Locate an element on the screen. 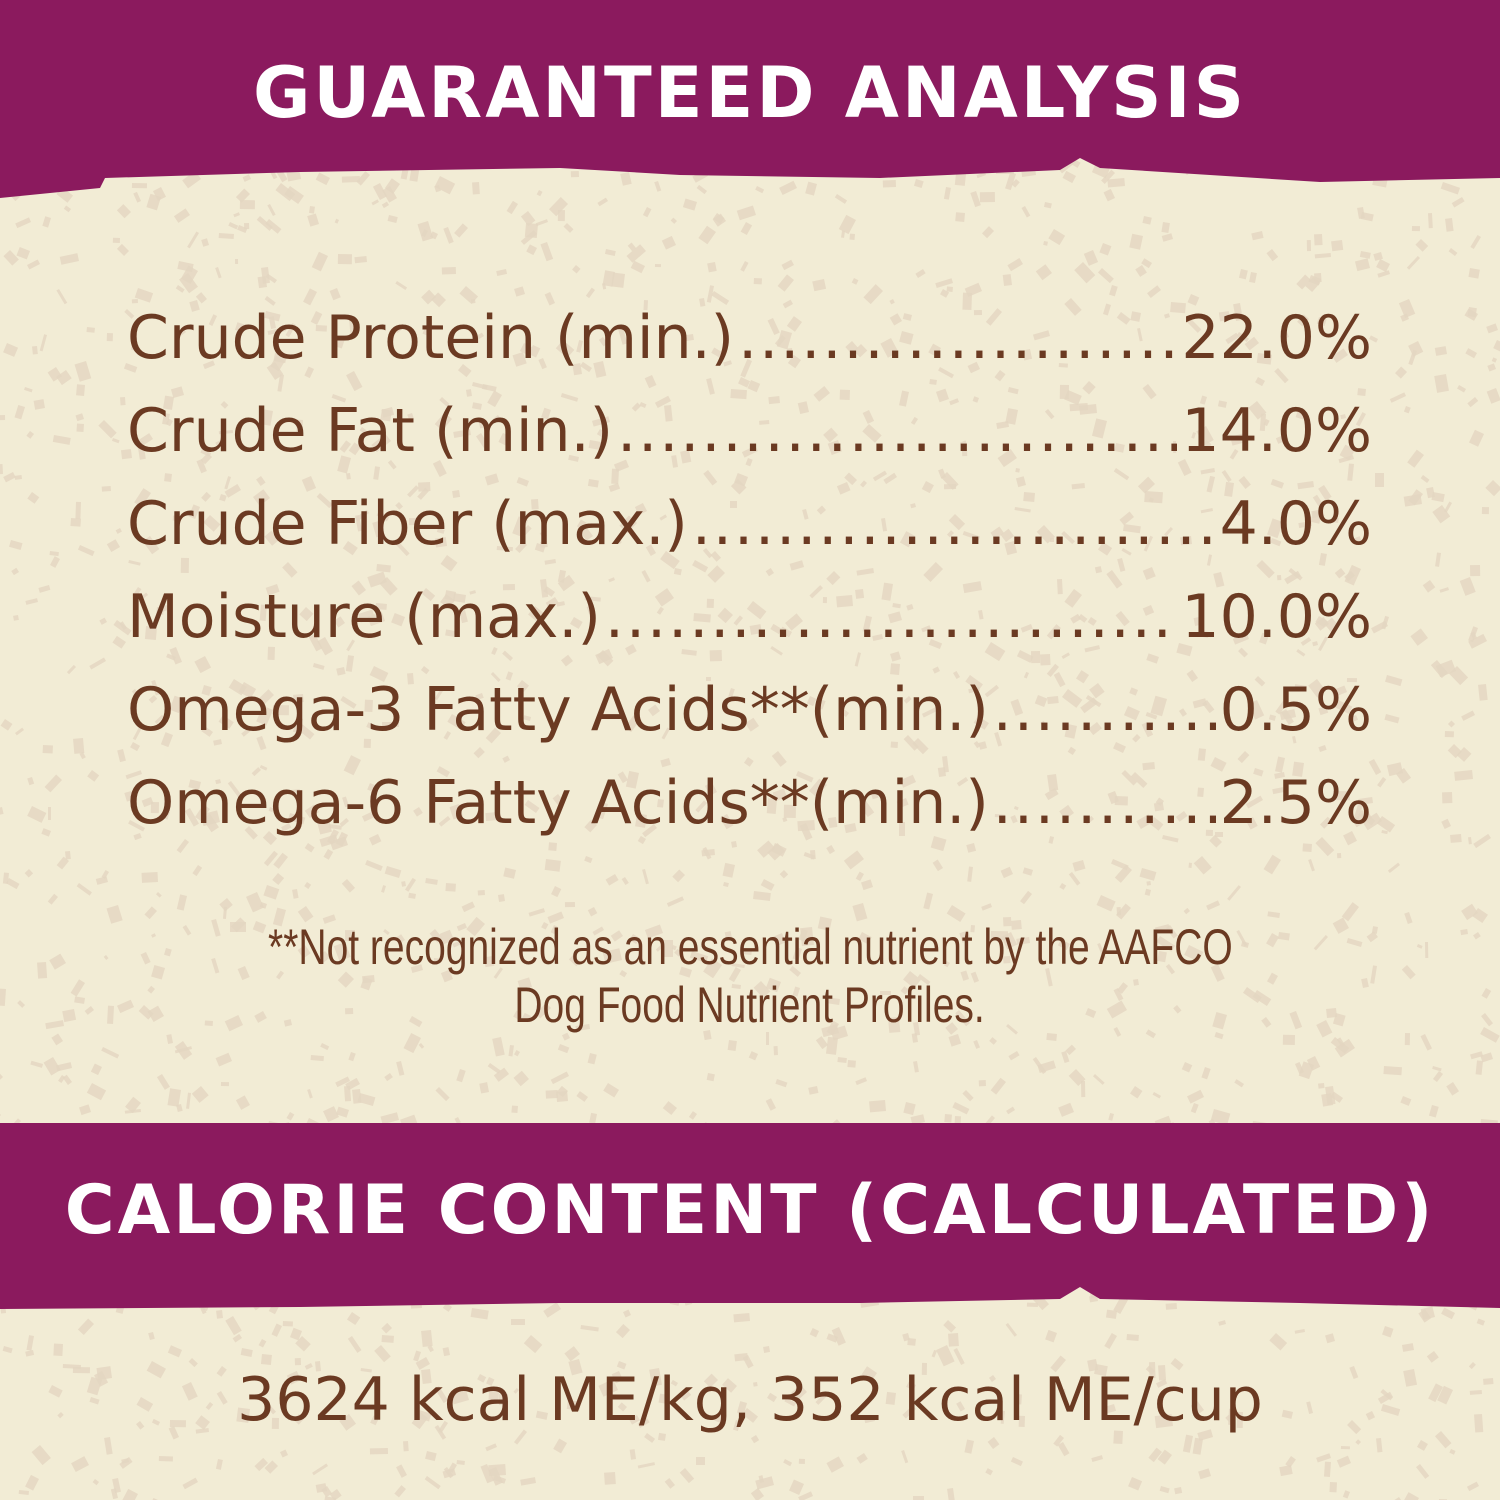  analysis-row: Crude Protein (min.) 22.0% is located at coordinates (749, 349).